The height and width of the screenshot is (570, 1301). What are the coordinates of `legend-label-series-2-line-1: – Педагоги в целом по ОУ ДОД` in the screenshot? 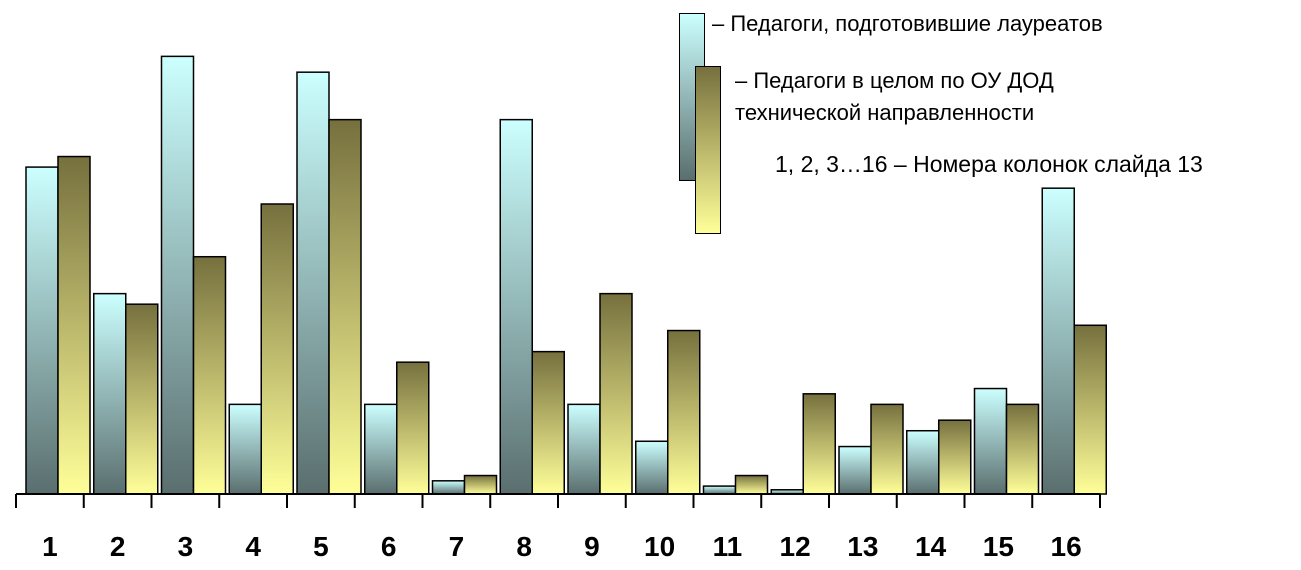 It's located at (894, 80).